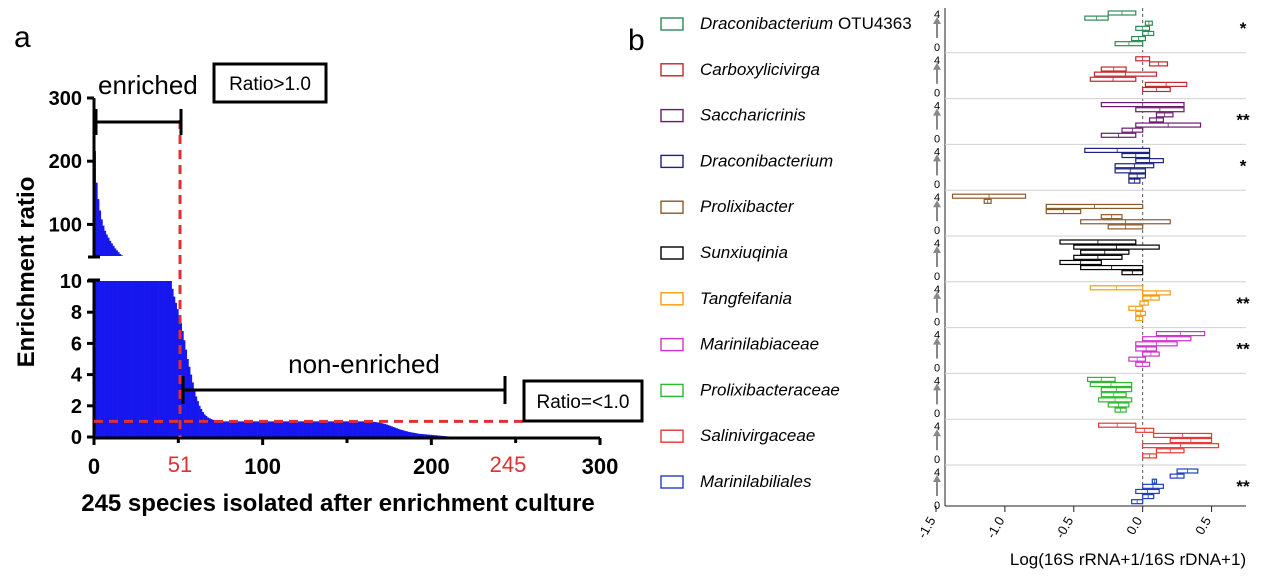  What do you see at coordinates (747, 206) in the screenshot?
I see `legend-label: Prolixibacter` at bounding box center [747, 206].